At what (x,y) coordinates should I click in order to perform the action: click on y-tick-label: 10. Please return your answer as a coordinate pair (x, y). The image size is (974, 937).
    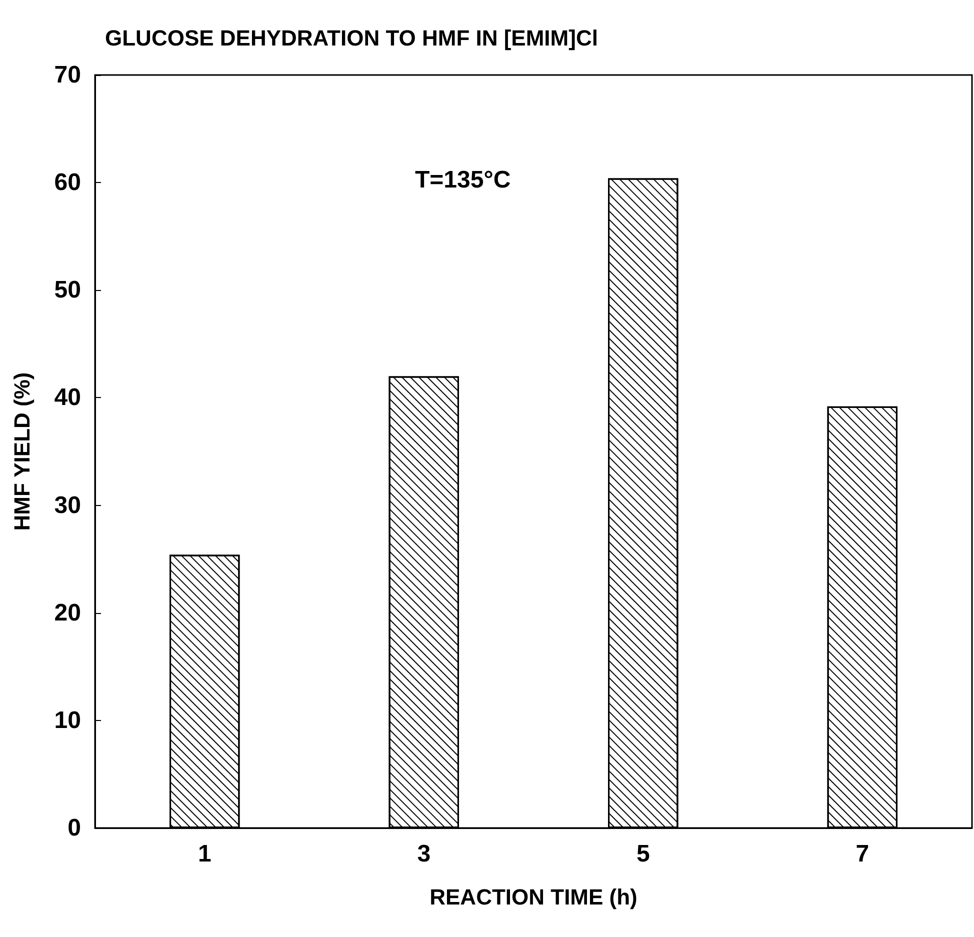
    Looking at the image, I should click on (67, 720).